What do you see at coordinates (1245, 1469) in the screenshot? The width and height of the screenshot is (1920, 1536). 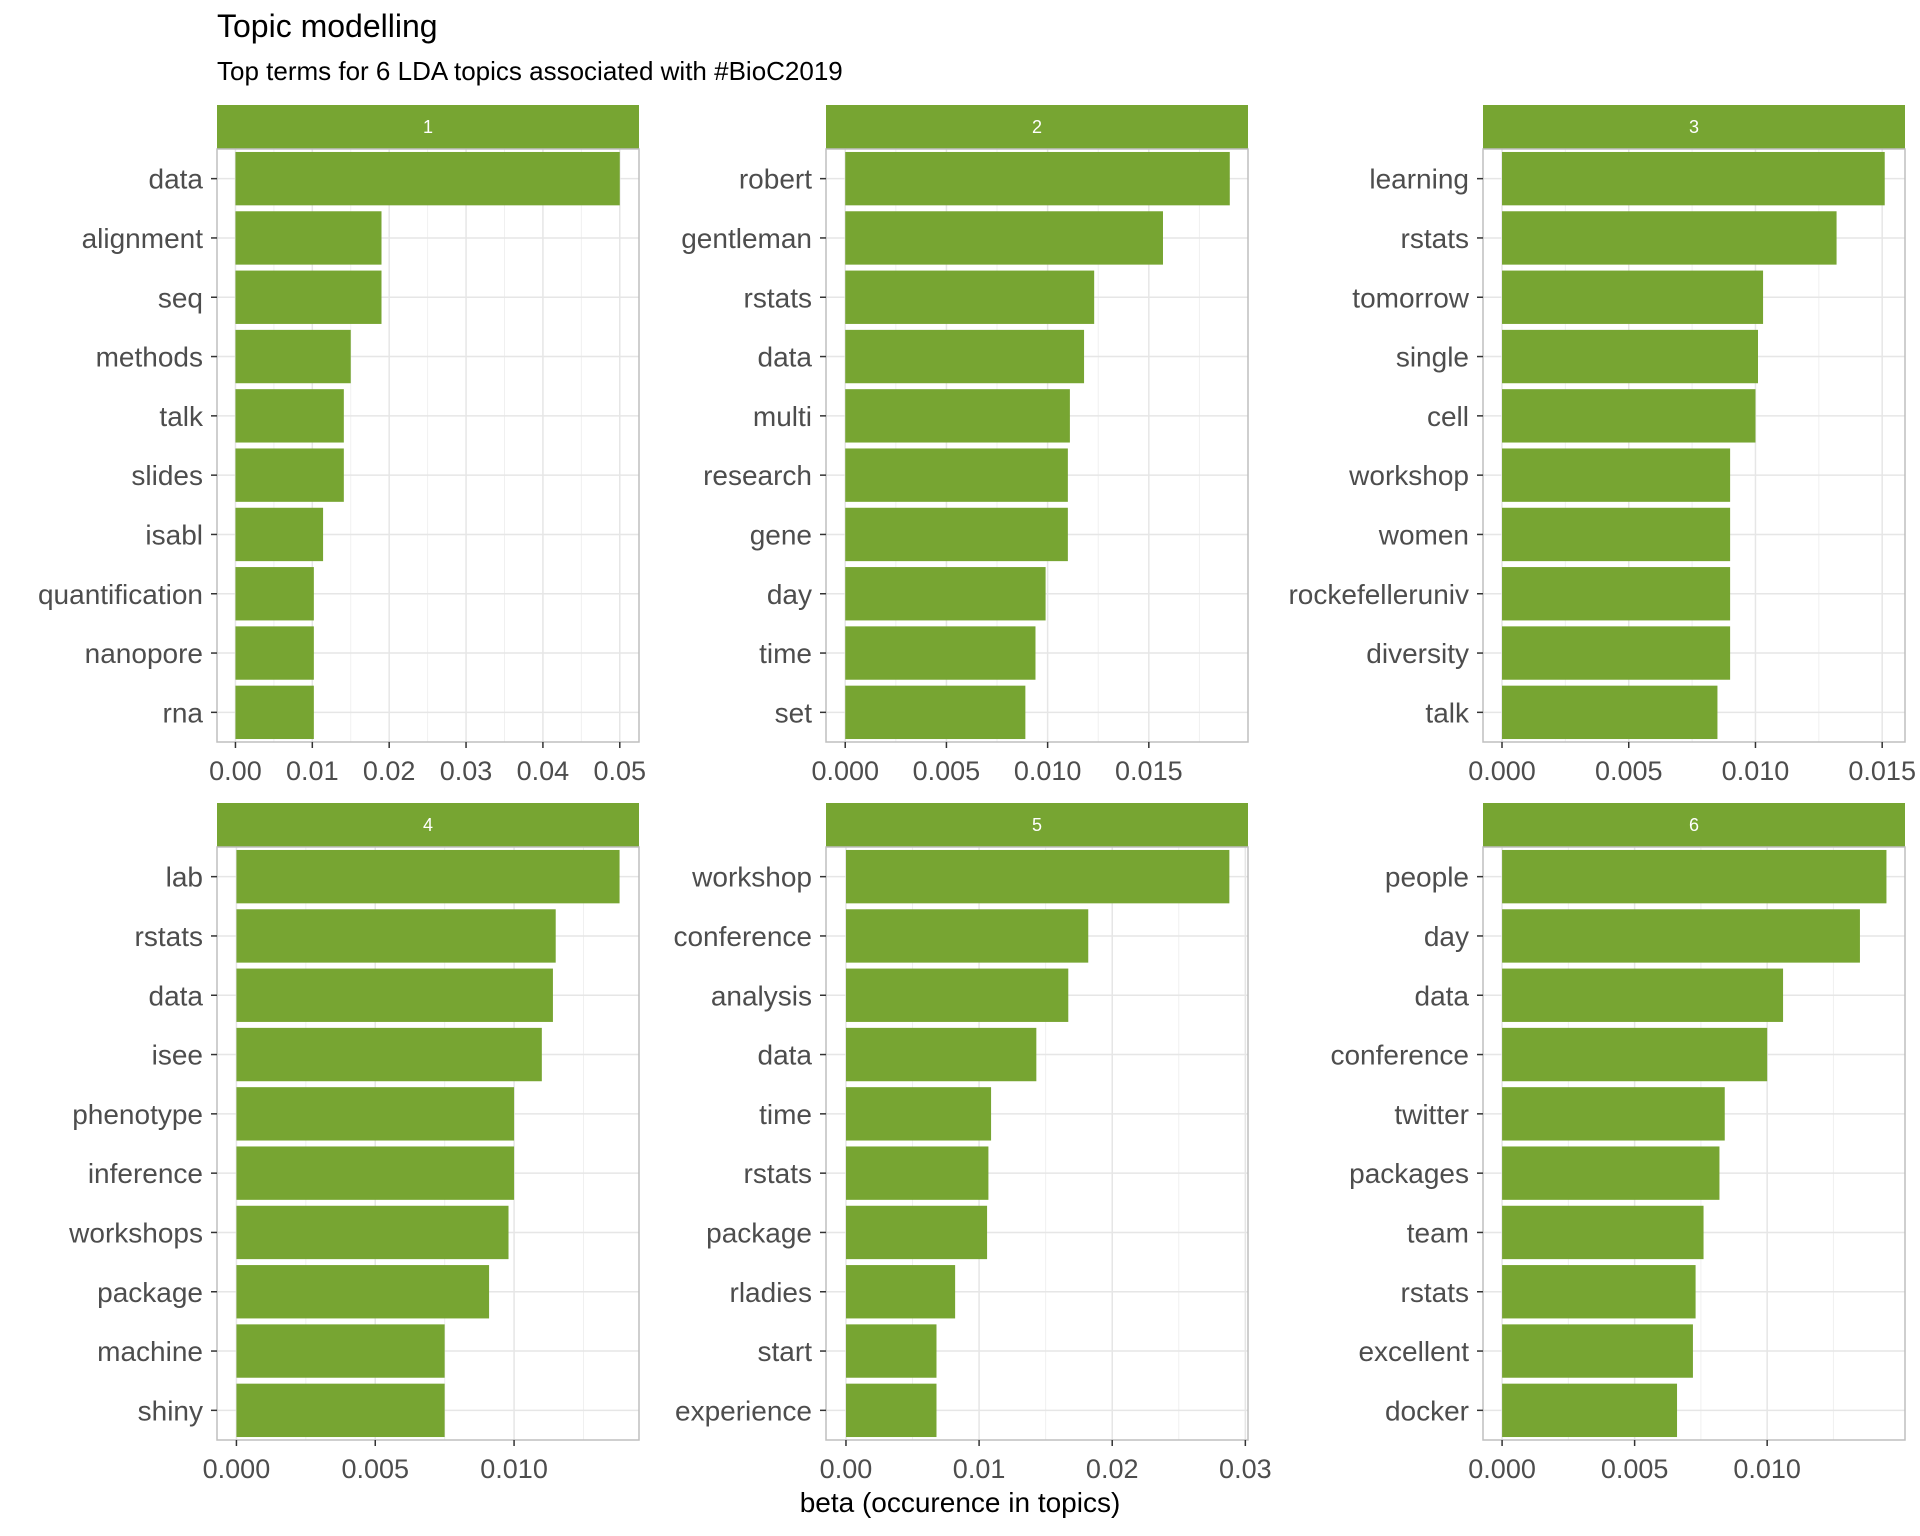 I see `x-tick-label: 0.03` at bounding box center [1245, 1469].